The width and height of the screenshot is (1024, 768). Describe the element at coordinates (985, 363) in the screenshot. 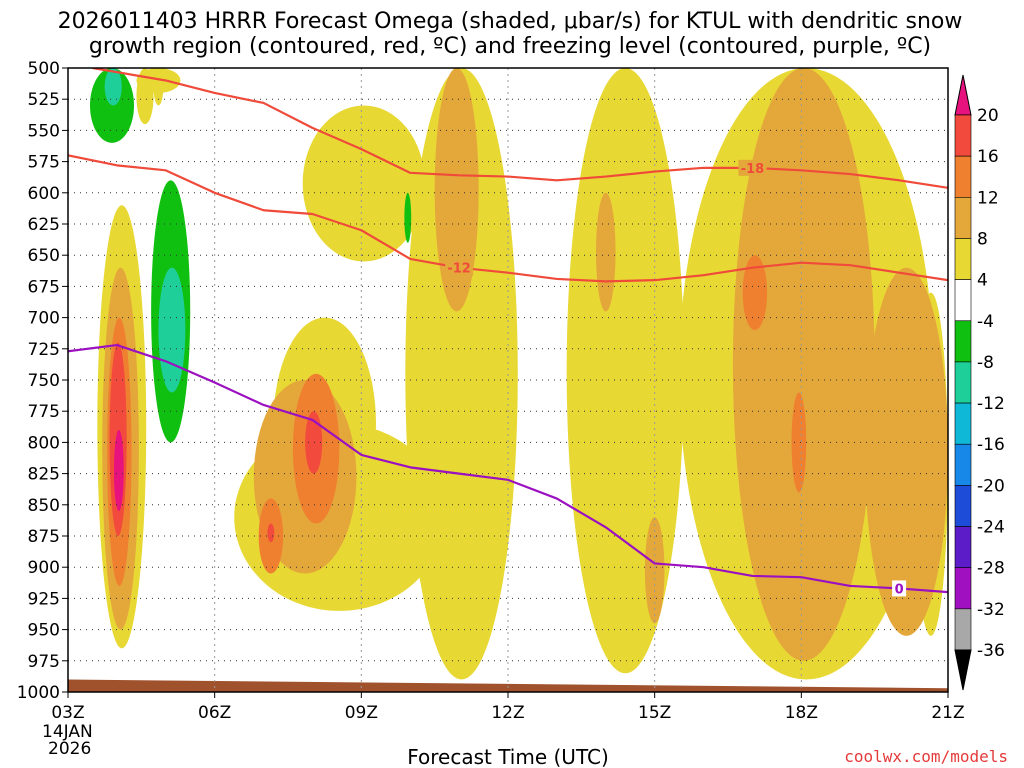

I see `colorbar-label: -8` at that location.